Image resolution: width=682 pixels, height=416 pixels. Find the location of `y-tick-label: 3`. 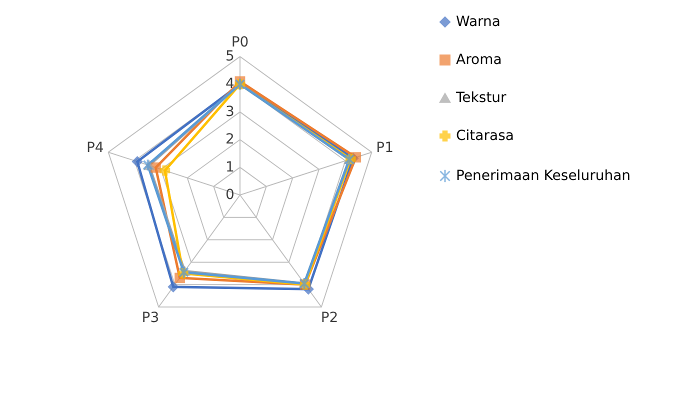

y-tick-label: 3 is located at coordinates (230, 112).